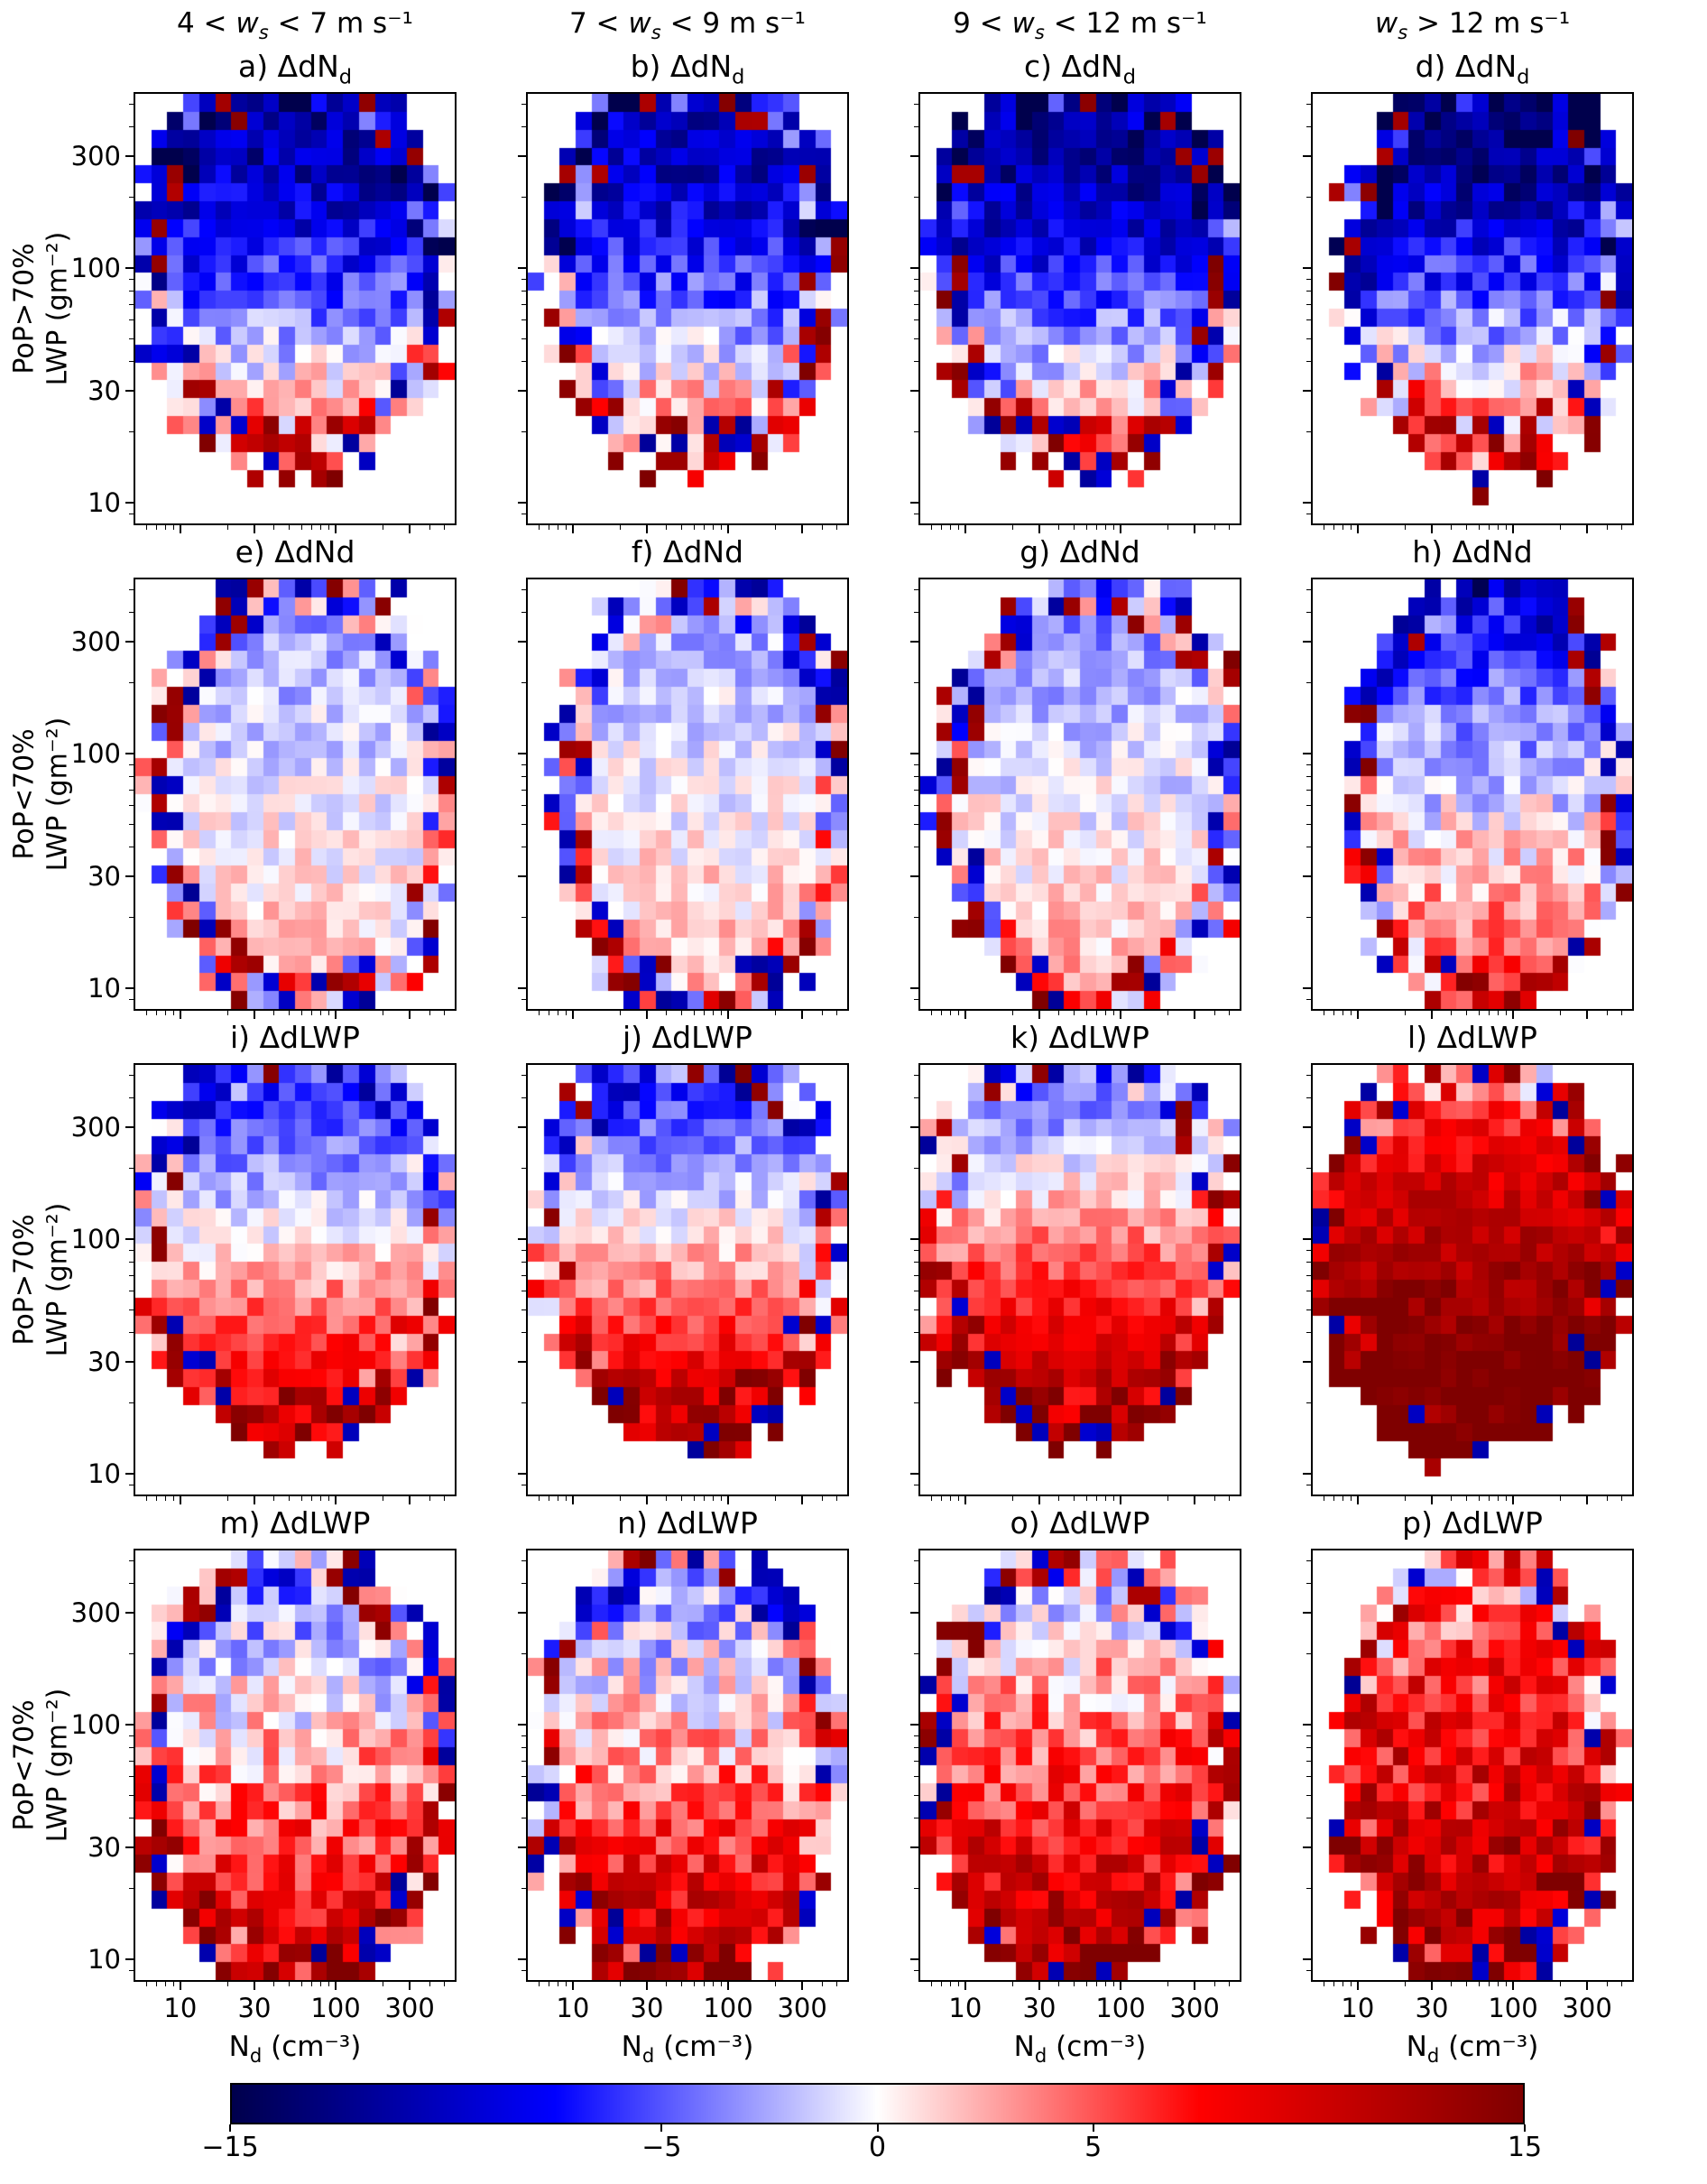  Describe the element at coordinates (704, 2047) in the screenshot. I see `x-axis-label-unit: (cm⁻³)` at that location.